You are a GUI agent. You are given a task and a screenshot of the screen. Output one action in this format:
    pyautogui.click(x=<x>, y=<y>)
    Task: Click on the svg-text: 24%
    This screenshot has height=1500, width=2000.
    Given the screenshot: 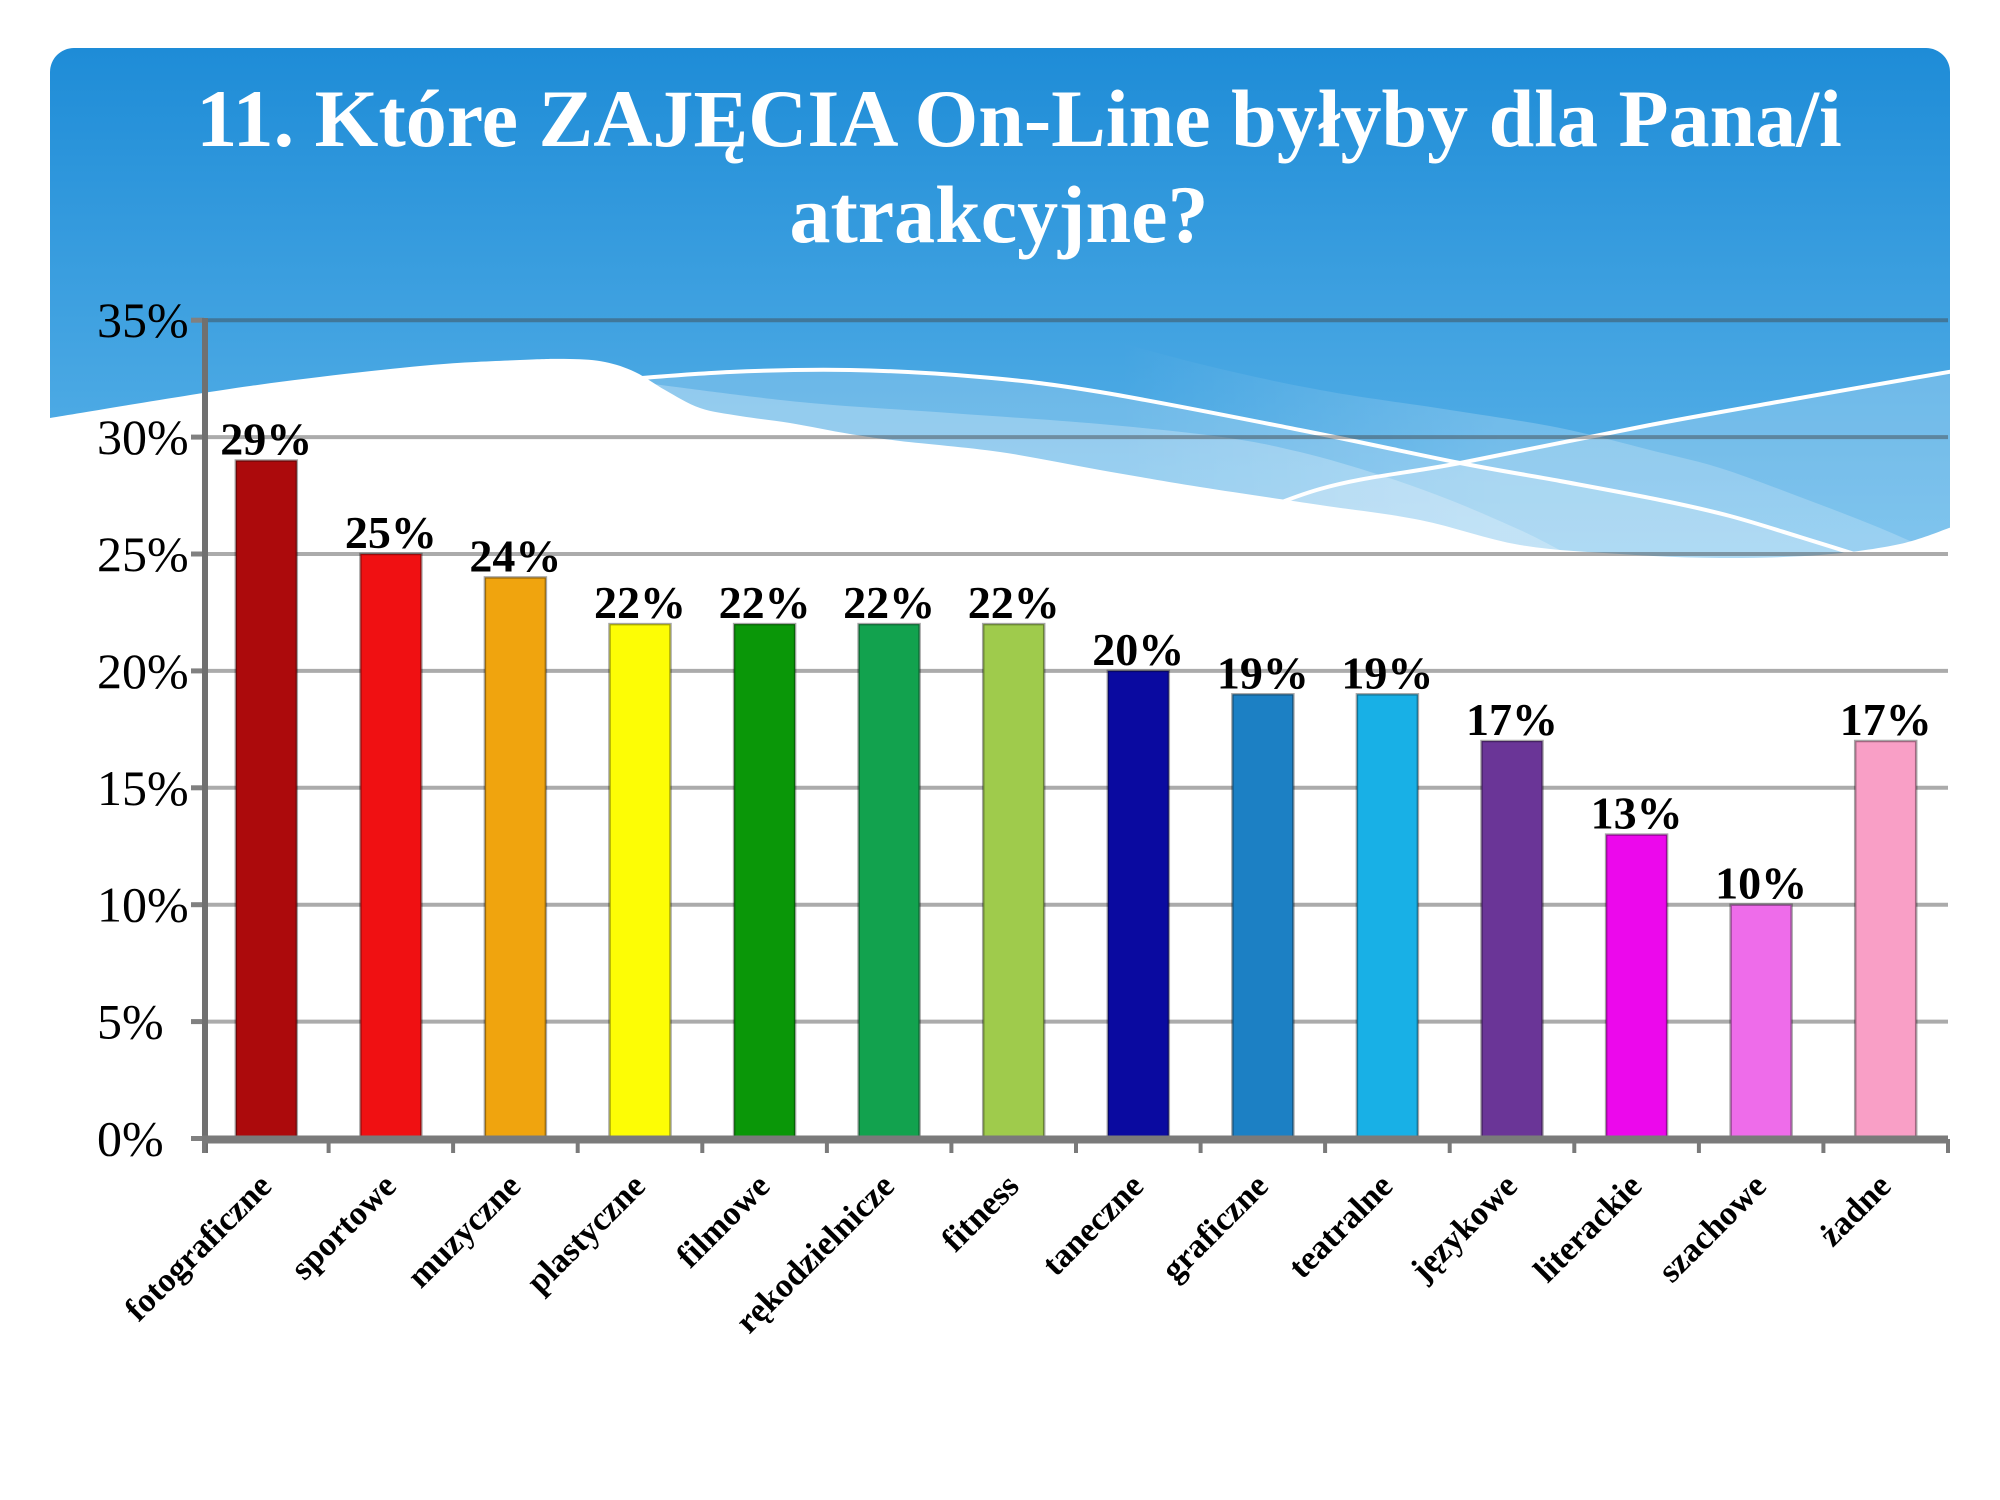 What is the action you would take?
    pyautogui.click(x=515, y=555)
    